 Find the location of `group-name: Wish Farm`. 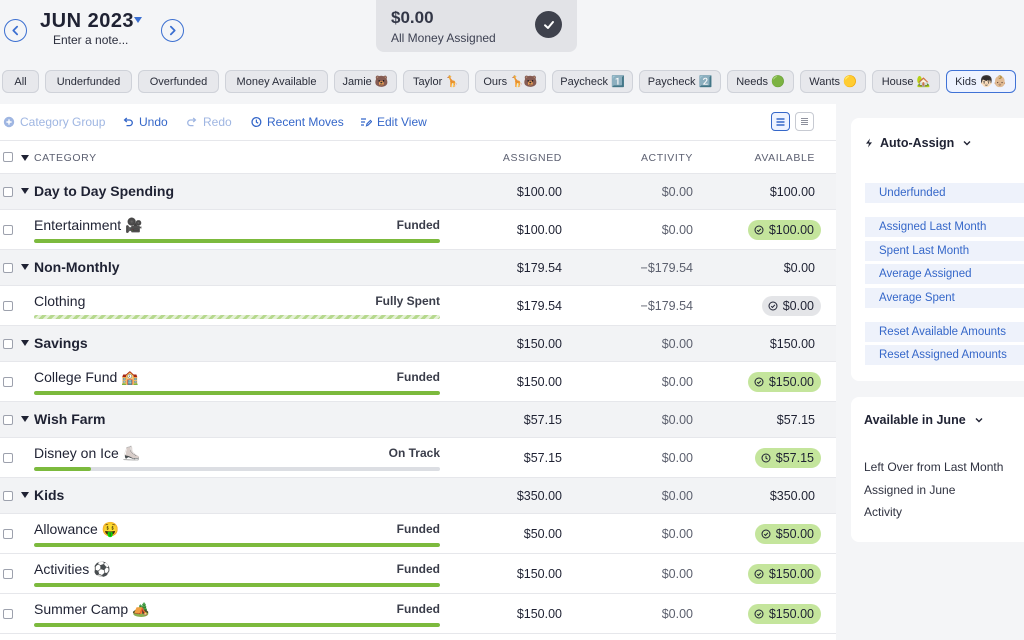

group-name: Wish Farm is located at coordinates (70, 419).